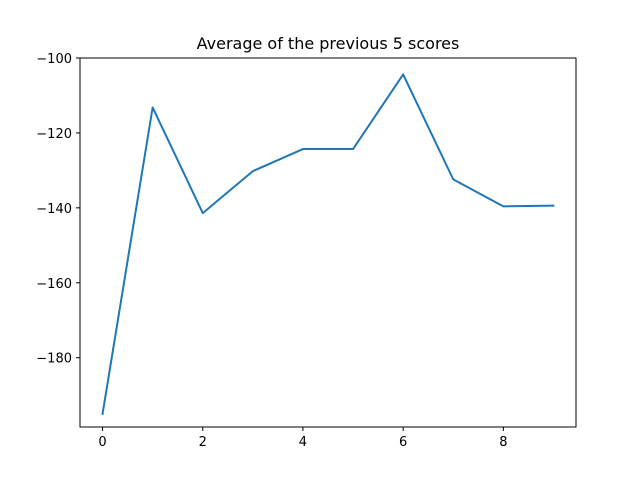  Describe the element at coordinates (54, 134) in the screenshot. I see `y-tick-label: −120` at that location.